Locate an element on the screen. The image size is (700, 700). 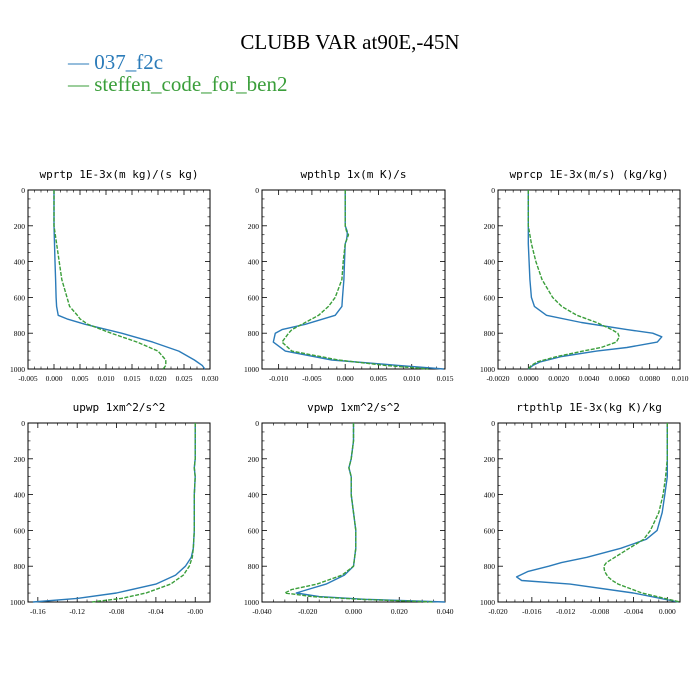
x-tick-label: 0.0000 is located at coordinates (528, 378).